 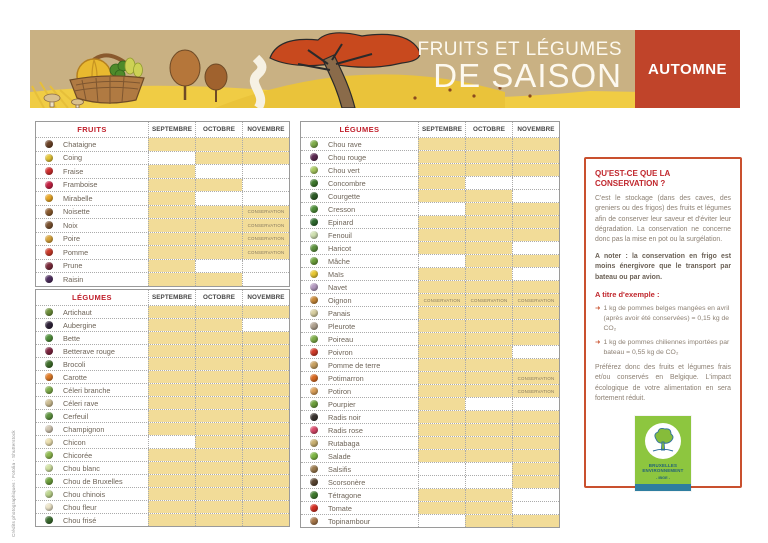 I want to click on row-label: Artichaut, so click(x=77, y=312).